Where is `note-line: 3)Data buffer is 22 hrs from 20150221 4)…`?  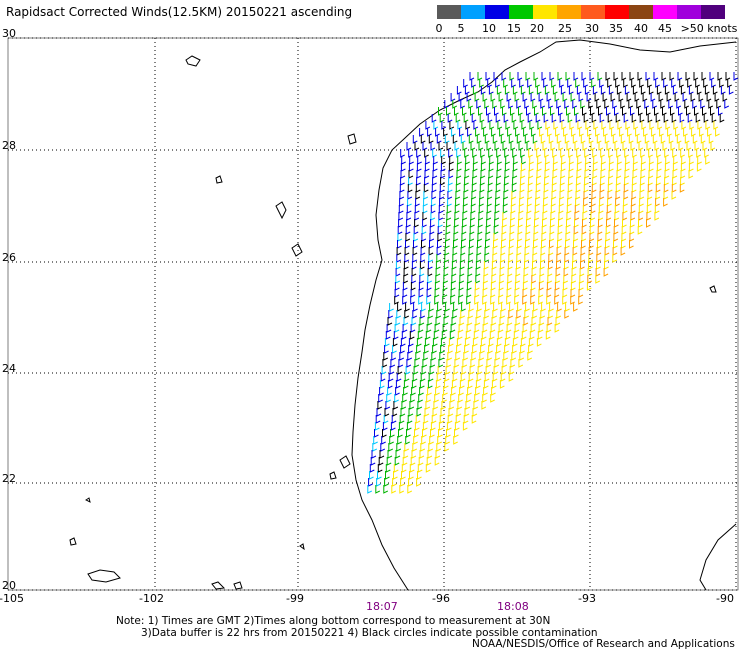 note-line: 3)Data buffer is 22 hrs from 20150221 4)… is located at coordinates (369, 633).